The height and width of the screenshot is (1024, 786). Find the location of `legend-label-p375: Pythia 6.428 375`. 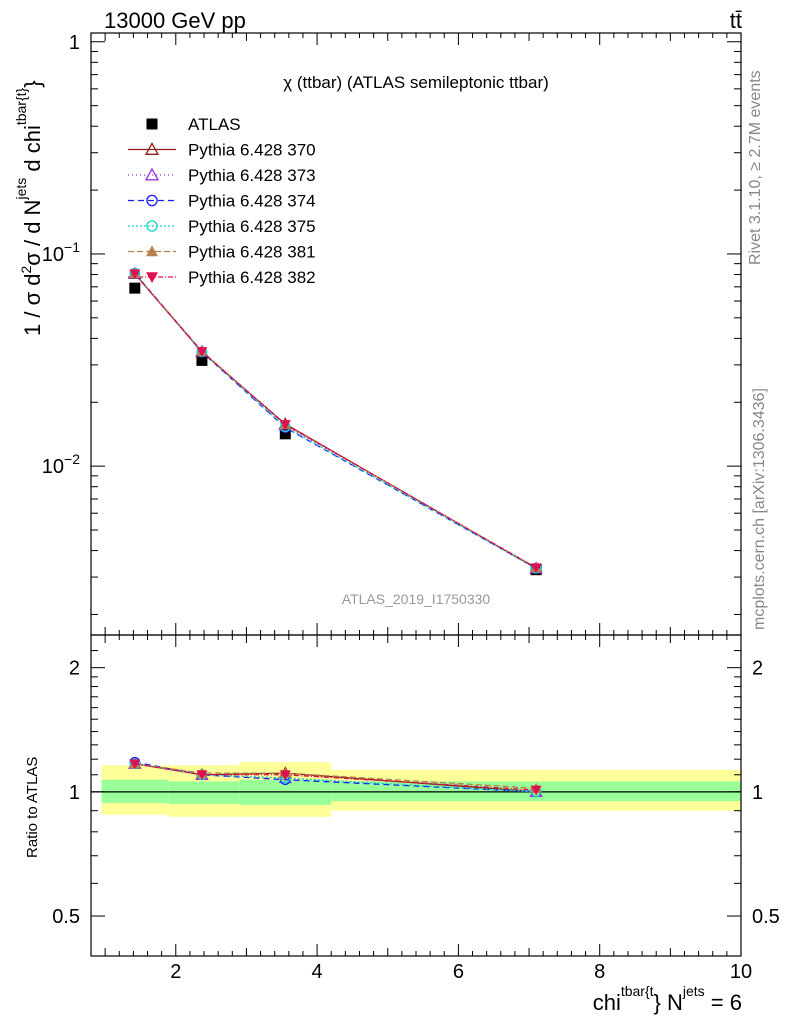

legend-label-p375: Pythia 6.428 375 is located at coordinates (252, 226).